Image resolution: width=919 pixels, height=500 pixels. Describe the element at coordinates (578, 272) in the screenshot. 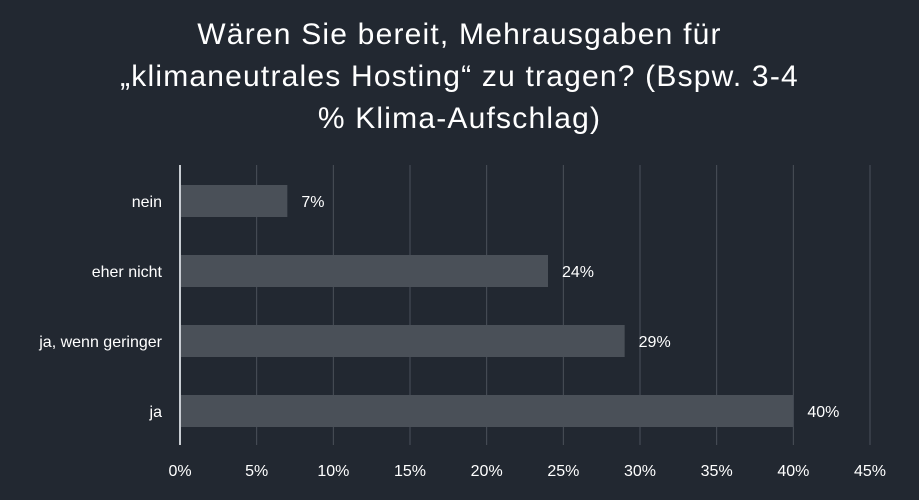

I see `data-label: 24%` at that location.